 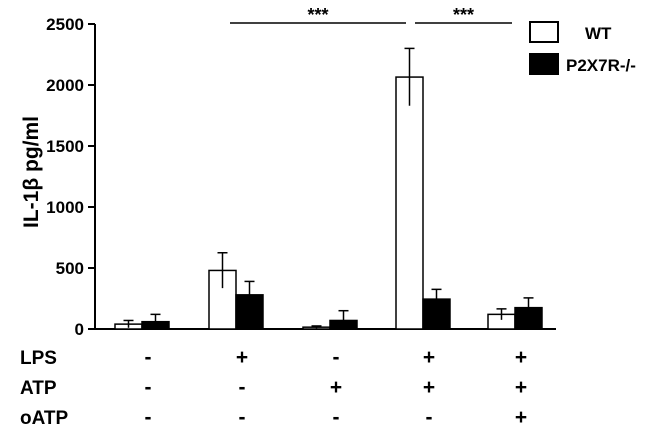 I want to click on condition-label: LPS, so click(x=38, y=358).